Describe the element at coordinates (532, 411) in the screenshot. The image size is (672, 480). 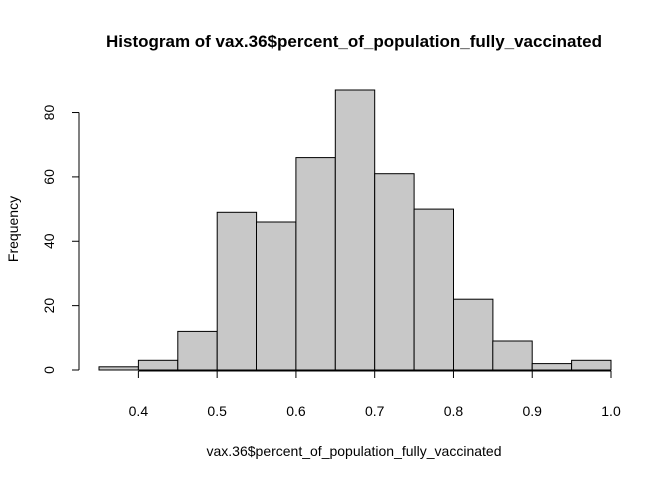
I see `x-tick-label: 0.9` at that location.